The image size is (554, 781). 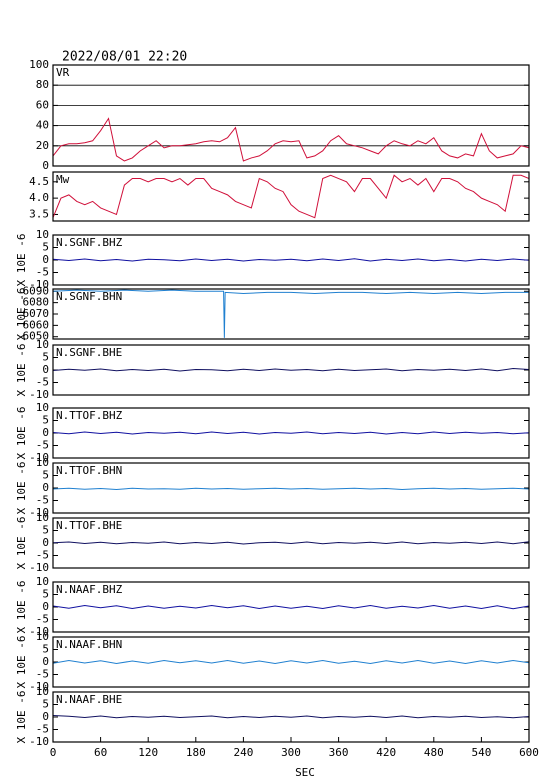 I want to click on y-tick-label: 80, so click(x=42, y=84).